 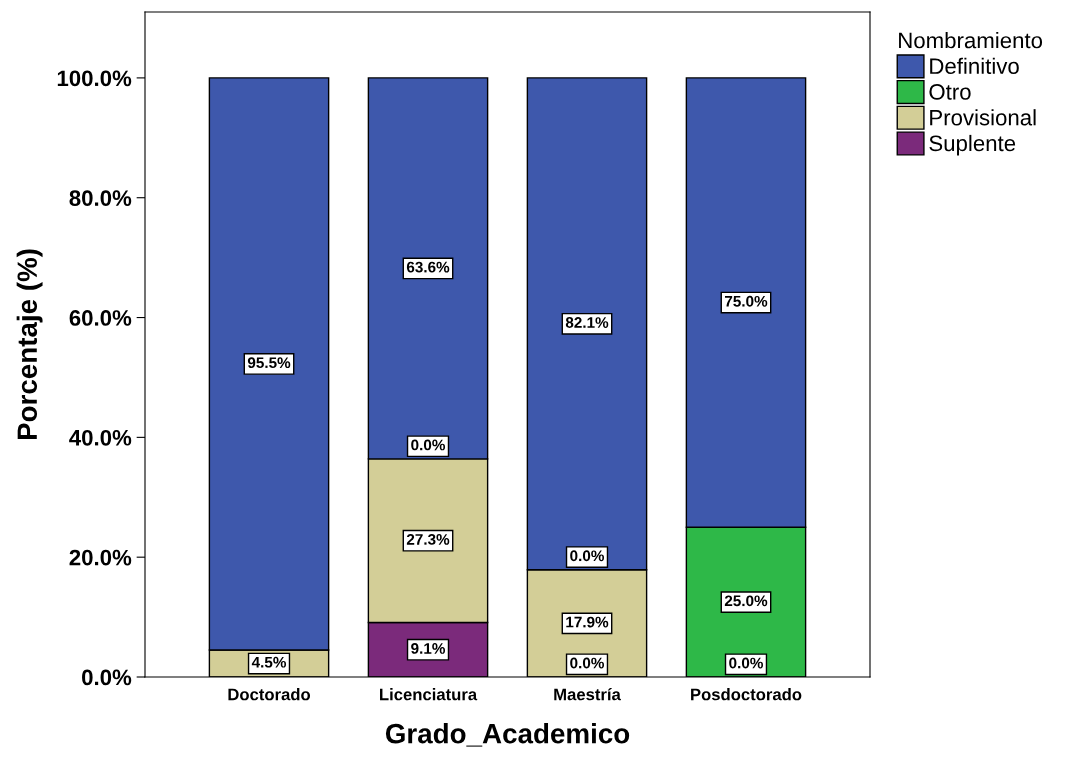 What do you see at coordinates (100, 318) in the screenshot?
I see `y-tick-label: 60.0%` at bounding box center [100, 318].